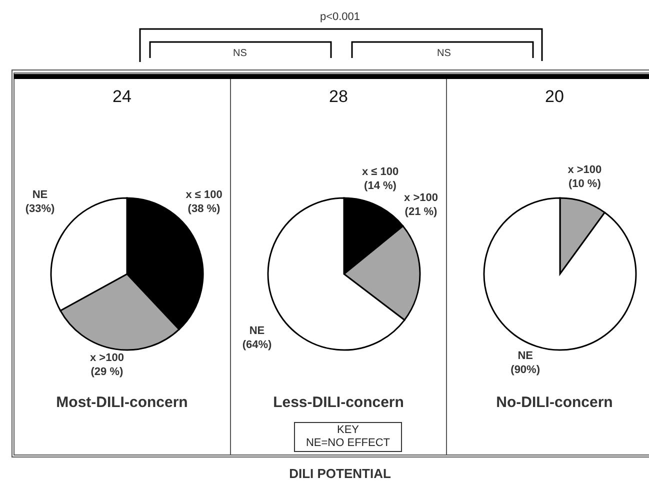  I want to click on data-label: (29 %), so click(107, 372).